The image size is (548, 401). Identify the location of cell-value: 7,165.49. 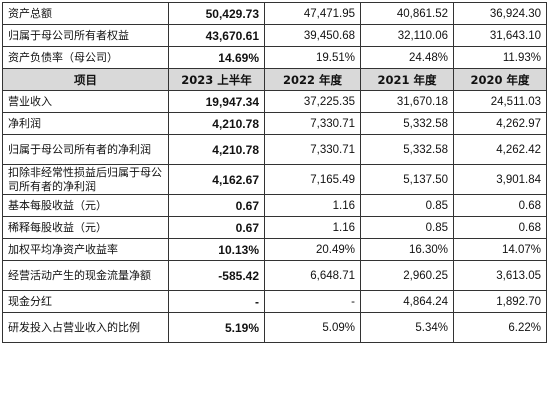
(312, 179).